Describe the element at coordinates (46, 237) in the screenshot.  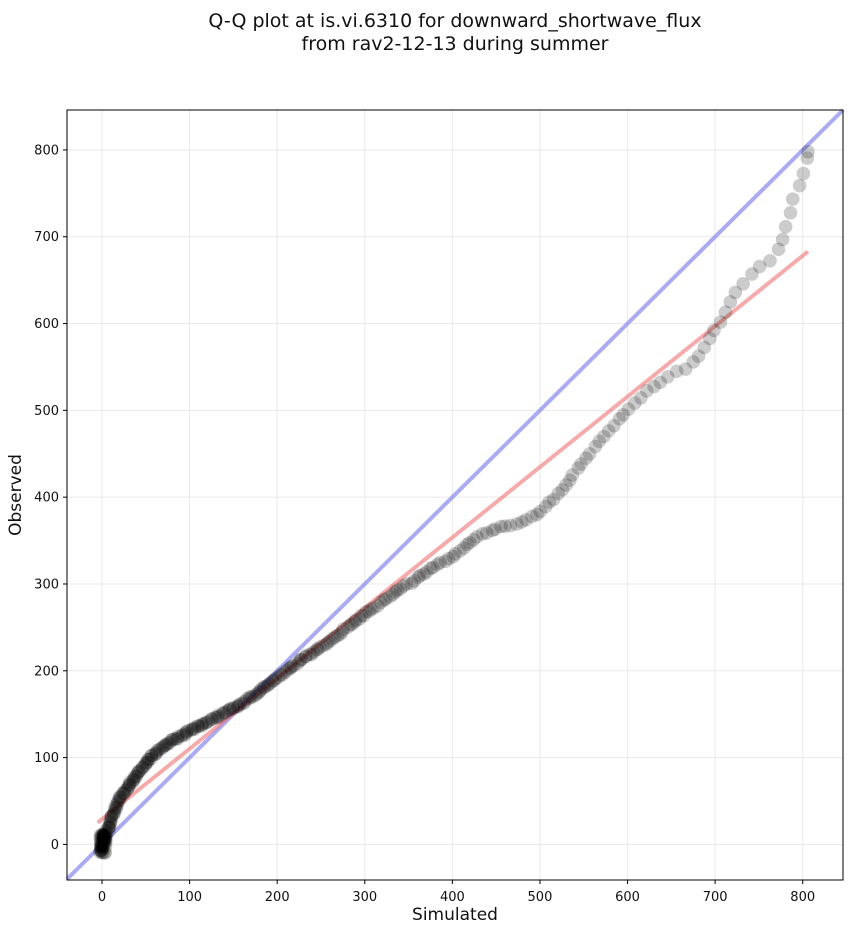
I see `y-tick-label: 700` at that location.